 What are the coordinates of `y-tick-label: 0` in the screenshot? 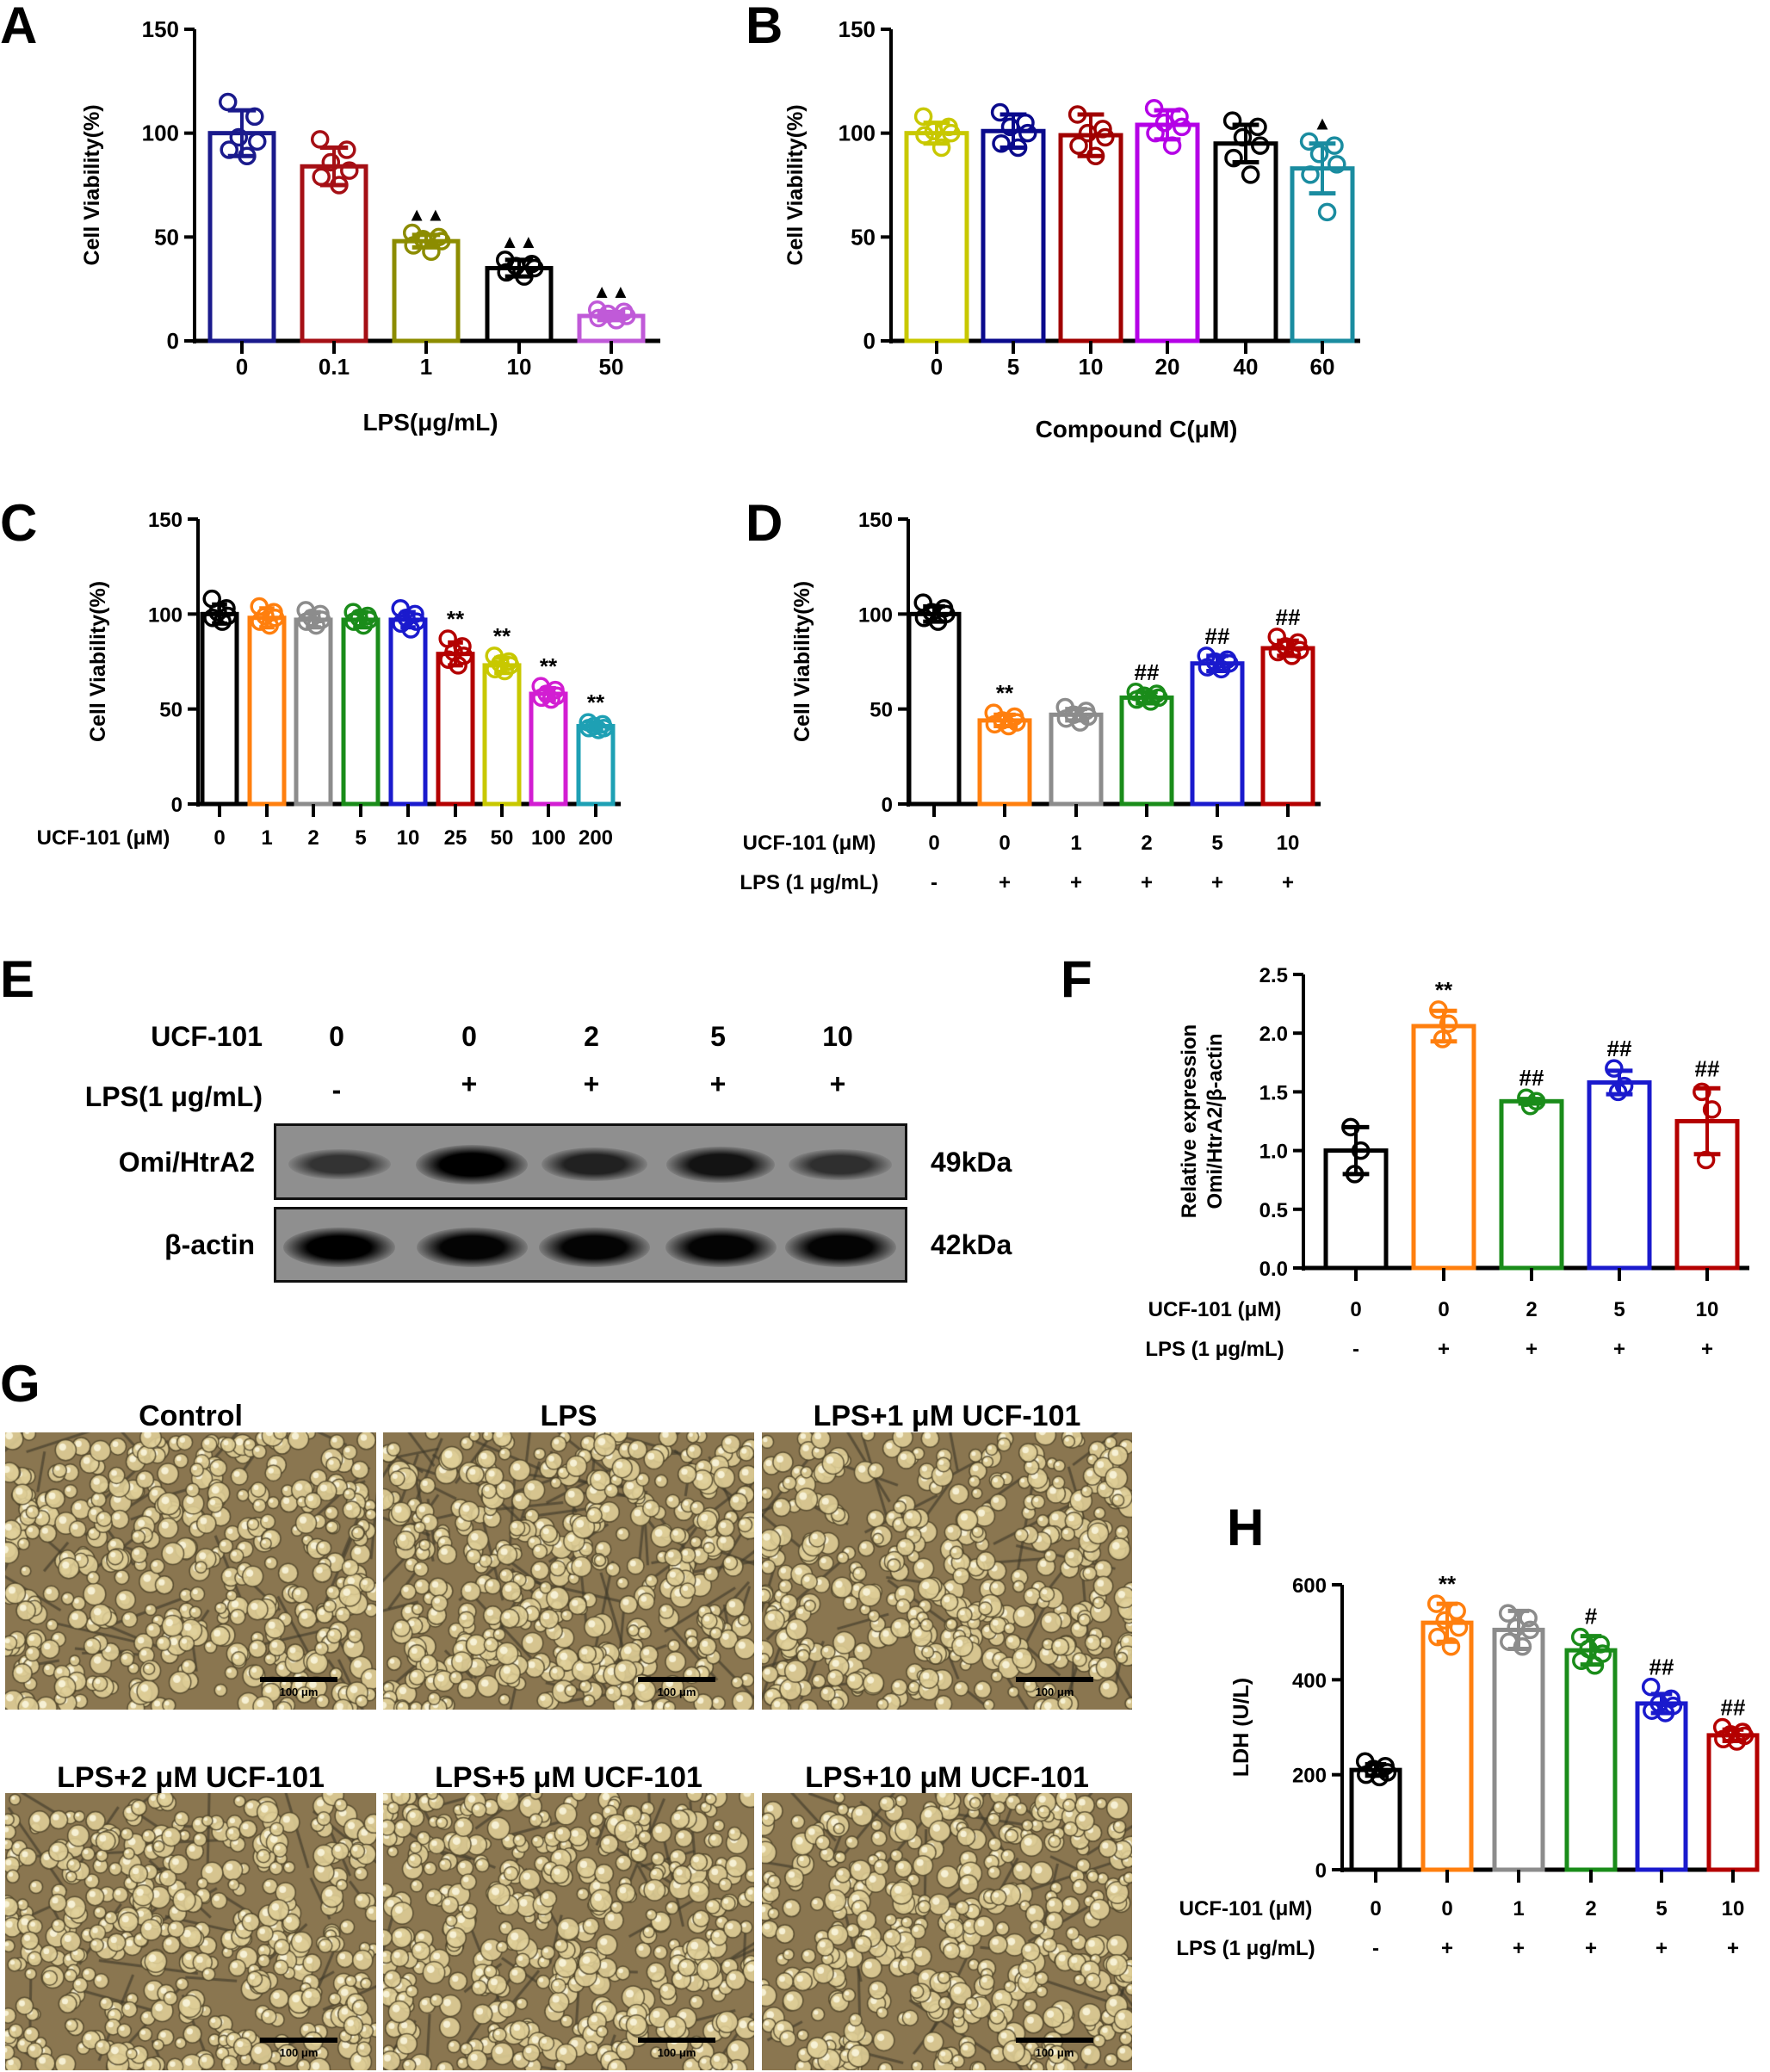 It's located at (888, 806).